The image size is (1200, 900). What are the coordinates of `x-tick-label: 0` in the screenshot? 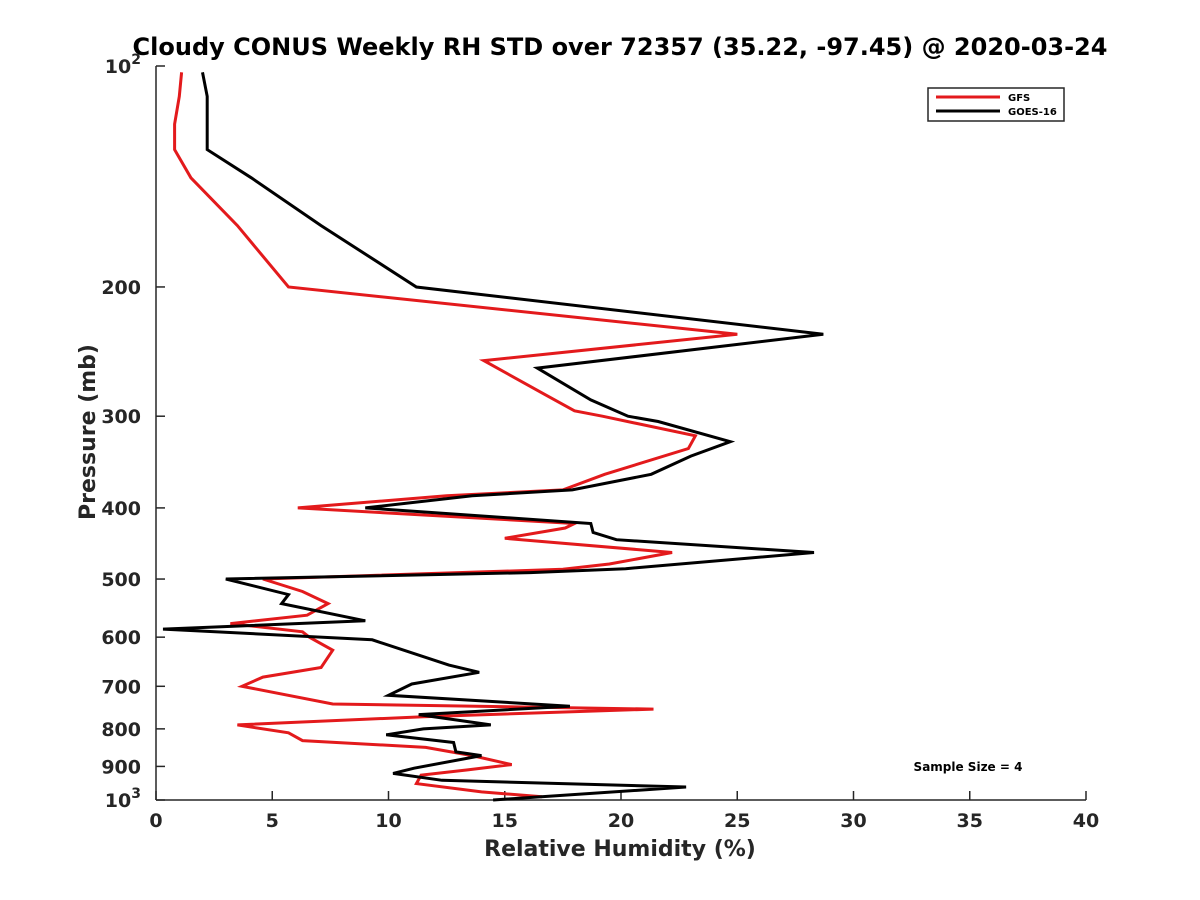 It's located at (155, 821).